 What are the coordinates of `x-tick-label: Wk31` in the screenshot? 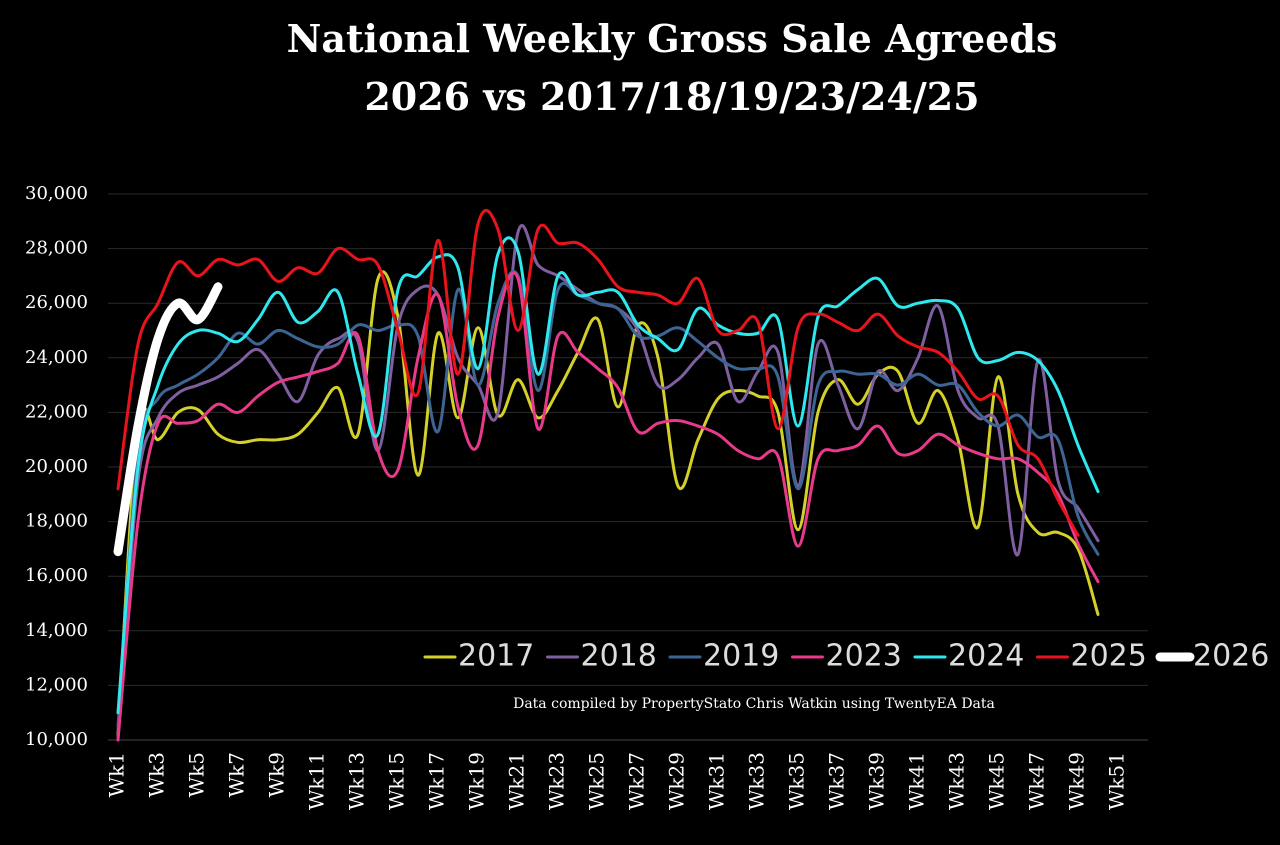 It's located at (717, 781).